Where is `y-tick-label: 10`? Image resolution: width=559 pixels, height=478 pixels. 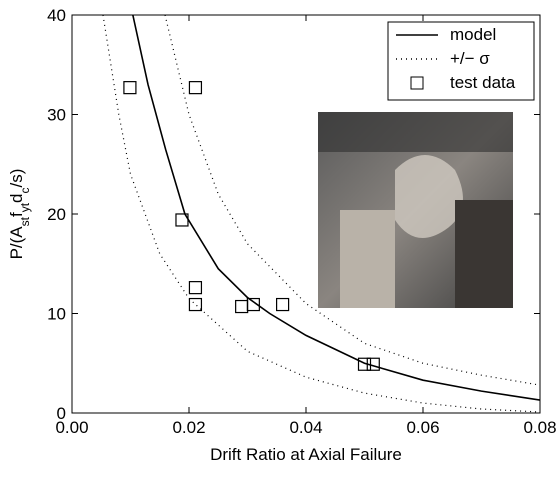
y-tick-label: 10 is located at coordinates (56, 314).